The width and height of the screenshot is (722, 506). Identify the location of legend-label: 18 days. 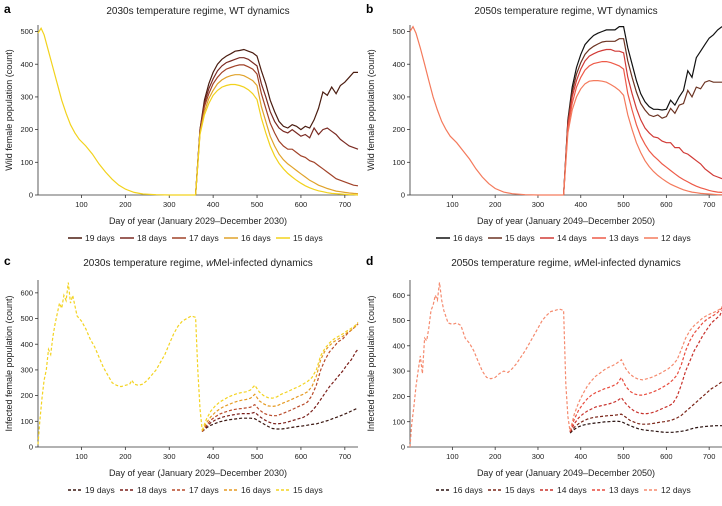
(152, 238).